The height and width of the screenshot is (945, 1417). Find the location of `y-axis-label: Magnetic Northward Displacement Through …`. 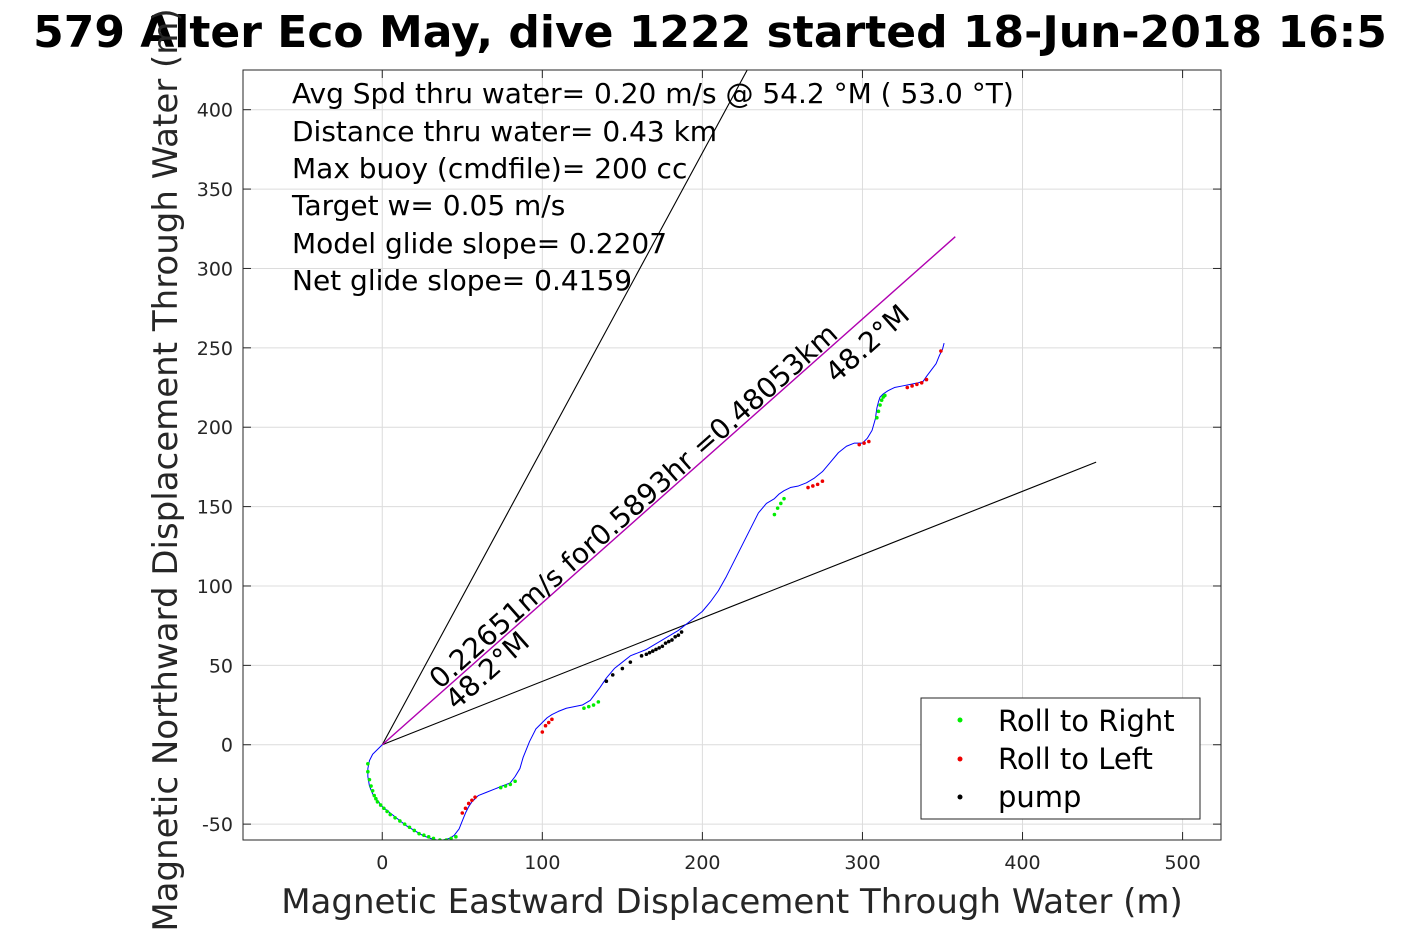

y-axis-label: Magnetic Northward Displacement Through … is located at coordinates (166, 469).